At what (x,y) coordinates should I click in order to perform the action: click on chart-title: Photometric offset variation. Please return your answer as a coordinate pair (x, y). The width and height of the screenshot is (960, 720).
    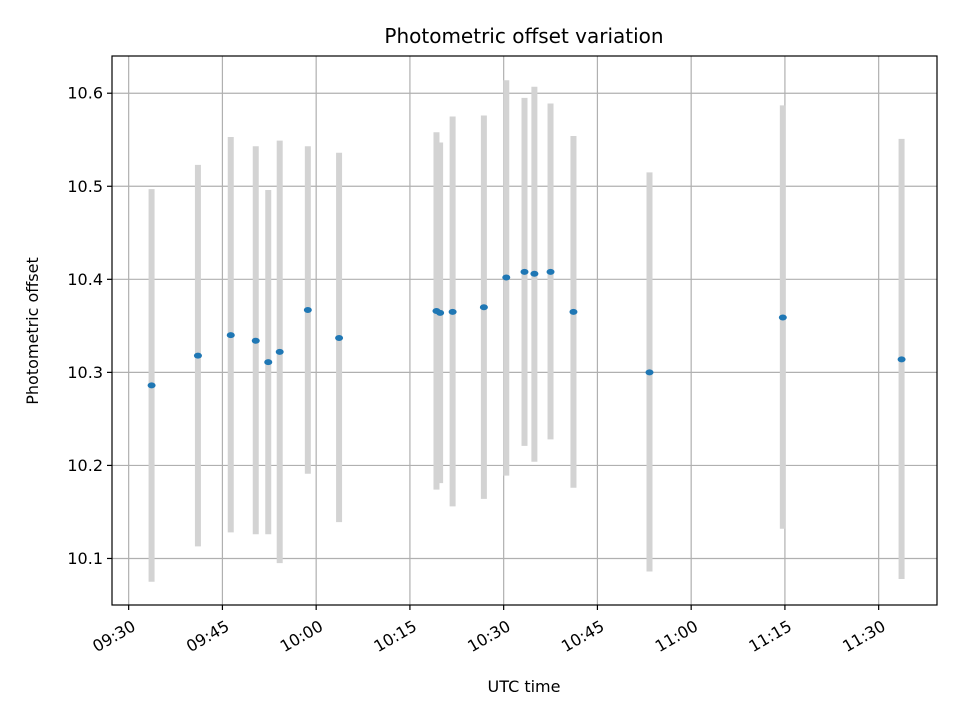
    Looking at the image, I should click on (523, 36).